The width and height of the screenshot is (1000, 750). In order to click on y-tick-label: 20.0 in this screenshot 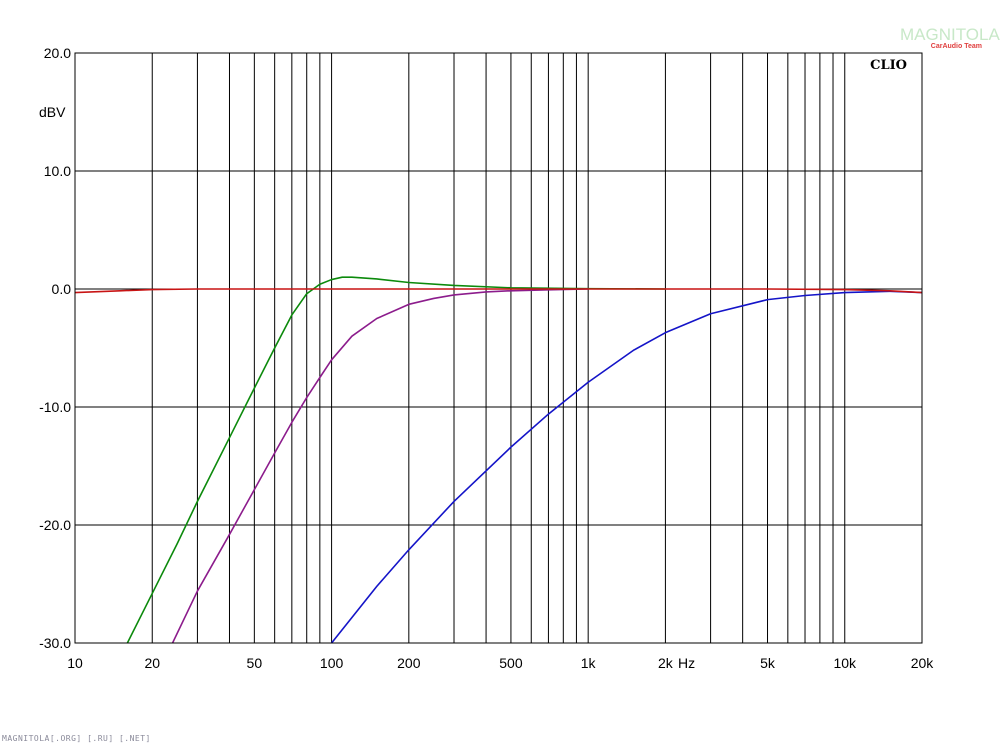, I will do `click(57, 53)`.